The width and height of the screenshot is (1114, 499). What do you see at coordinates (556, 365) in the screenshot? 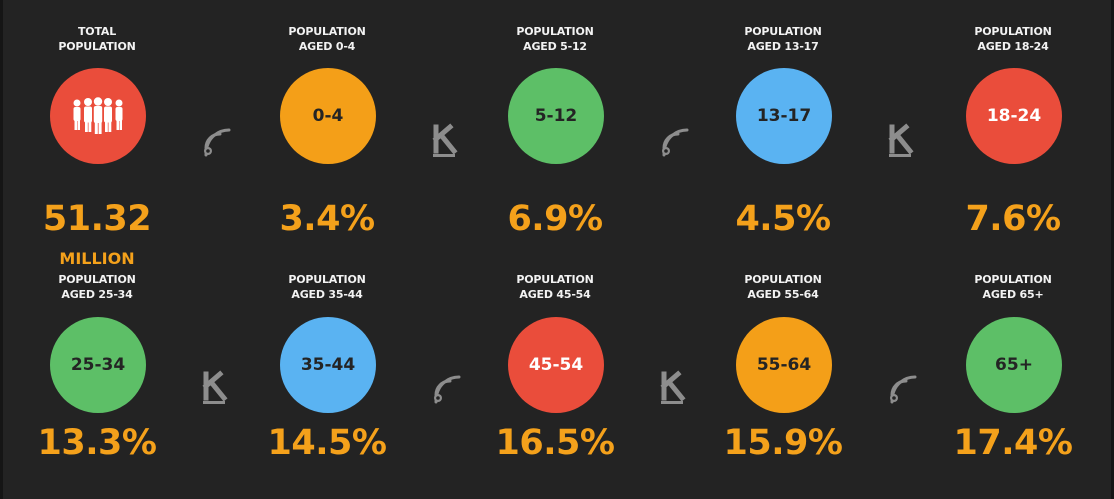
I see `age-45-54-circle: 45-54` at bounding box center [556, 365].